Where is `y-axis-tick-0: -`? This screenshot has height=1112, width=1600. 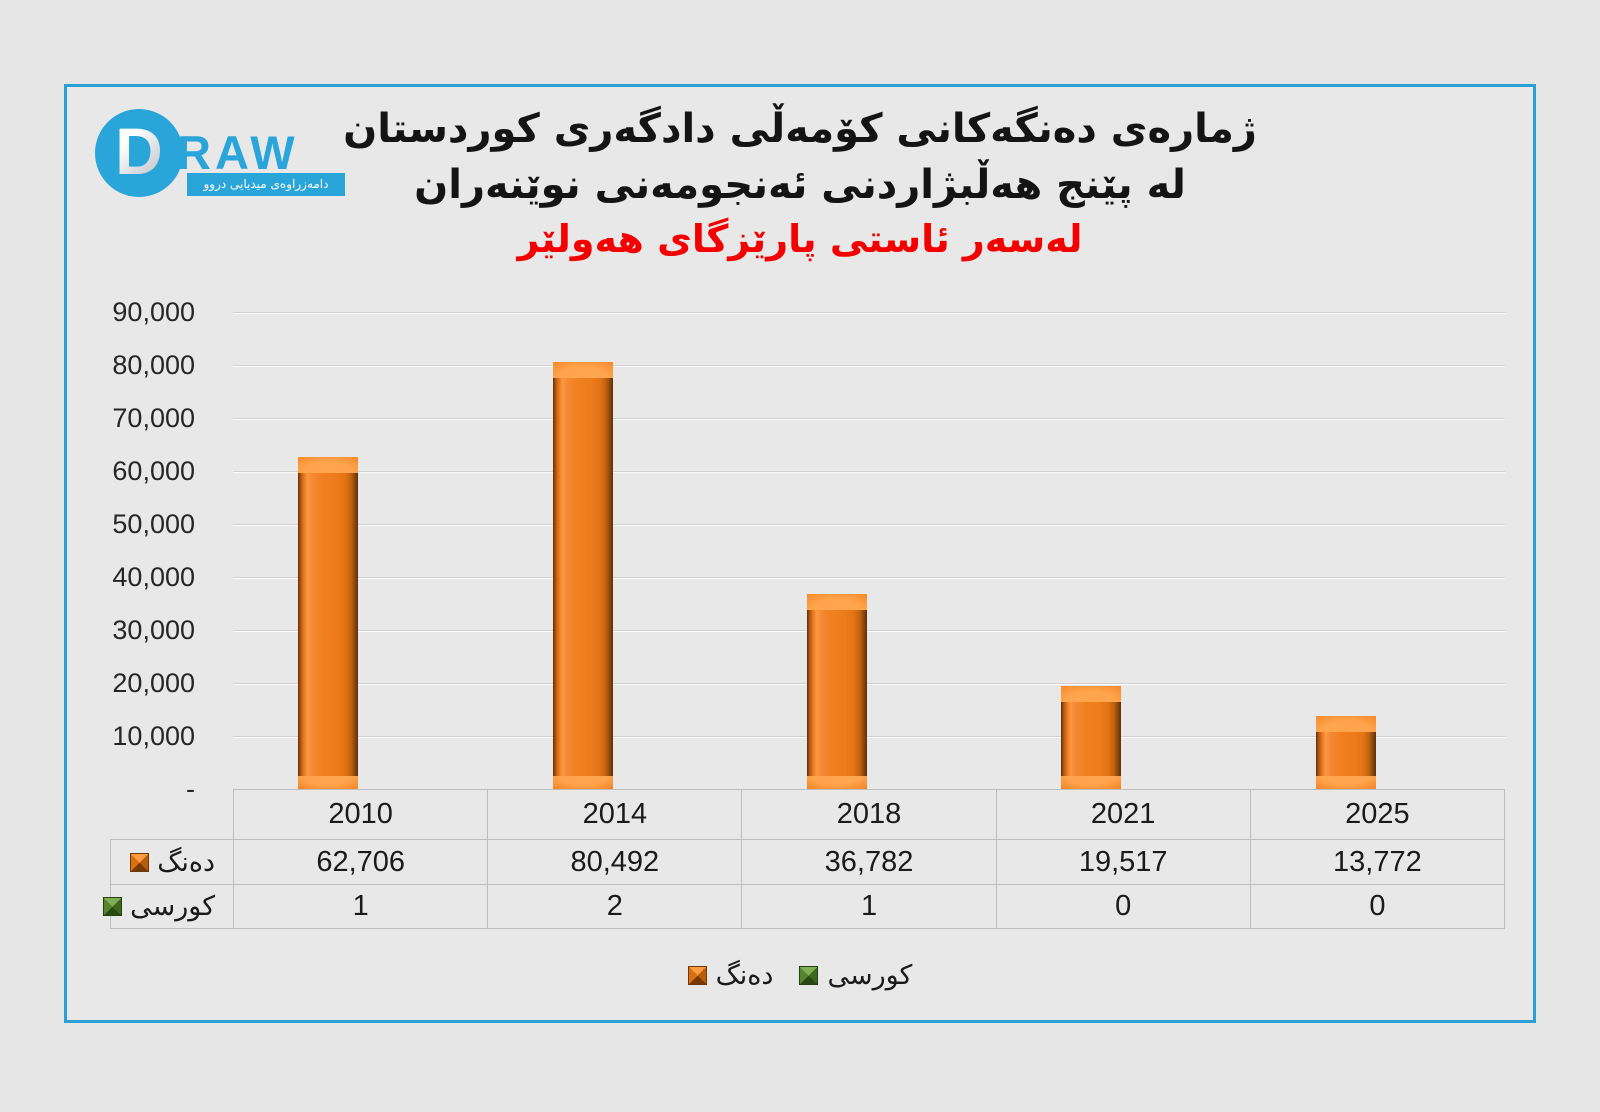 y-axis-tick-0: - is located at coordinates (190, 789).